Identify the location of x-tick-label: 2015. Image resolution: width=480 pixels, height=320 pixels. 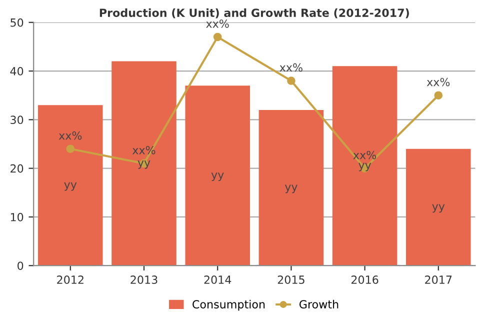
(291, 280).